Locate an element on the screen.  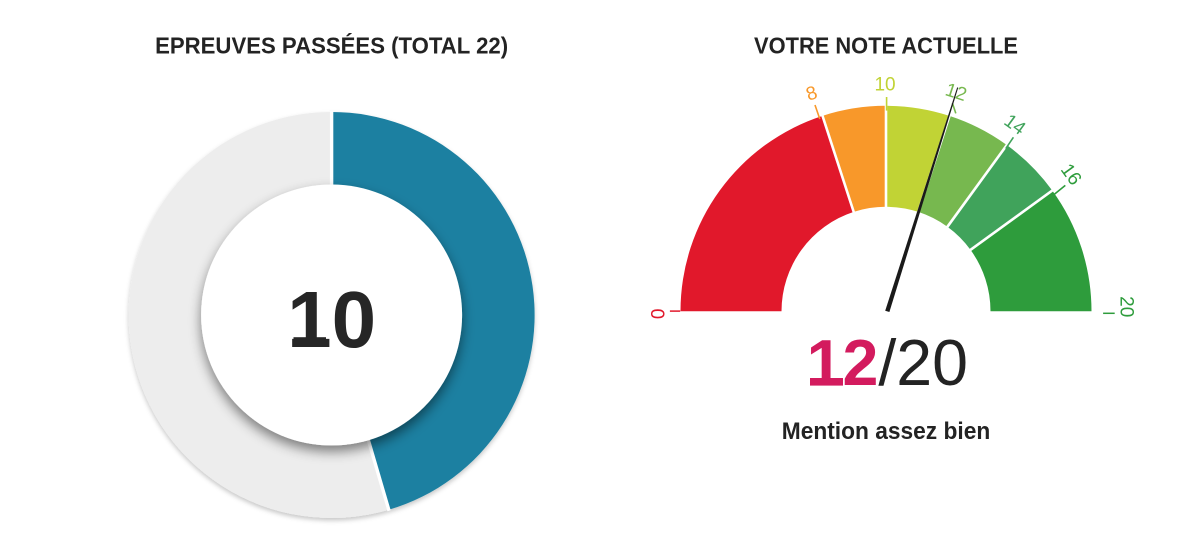
svg-text: 12/20 is located at coordinates (887, 363).